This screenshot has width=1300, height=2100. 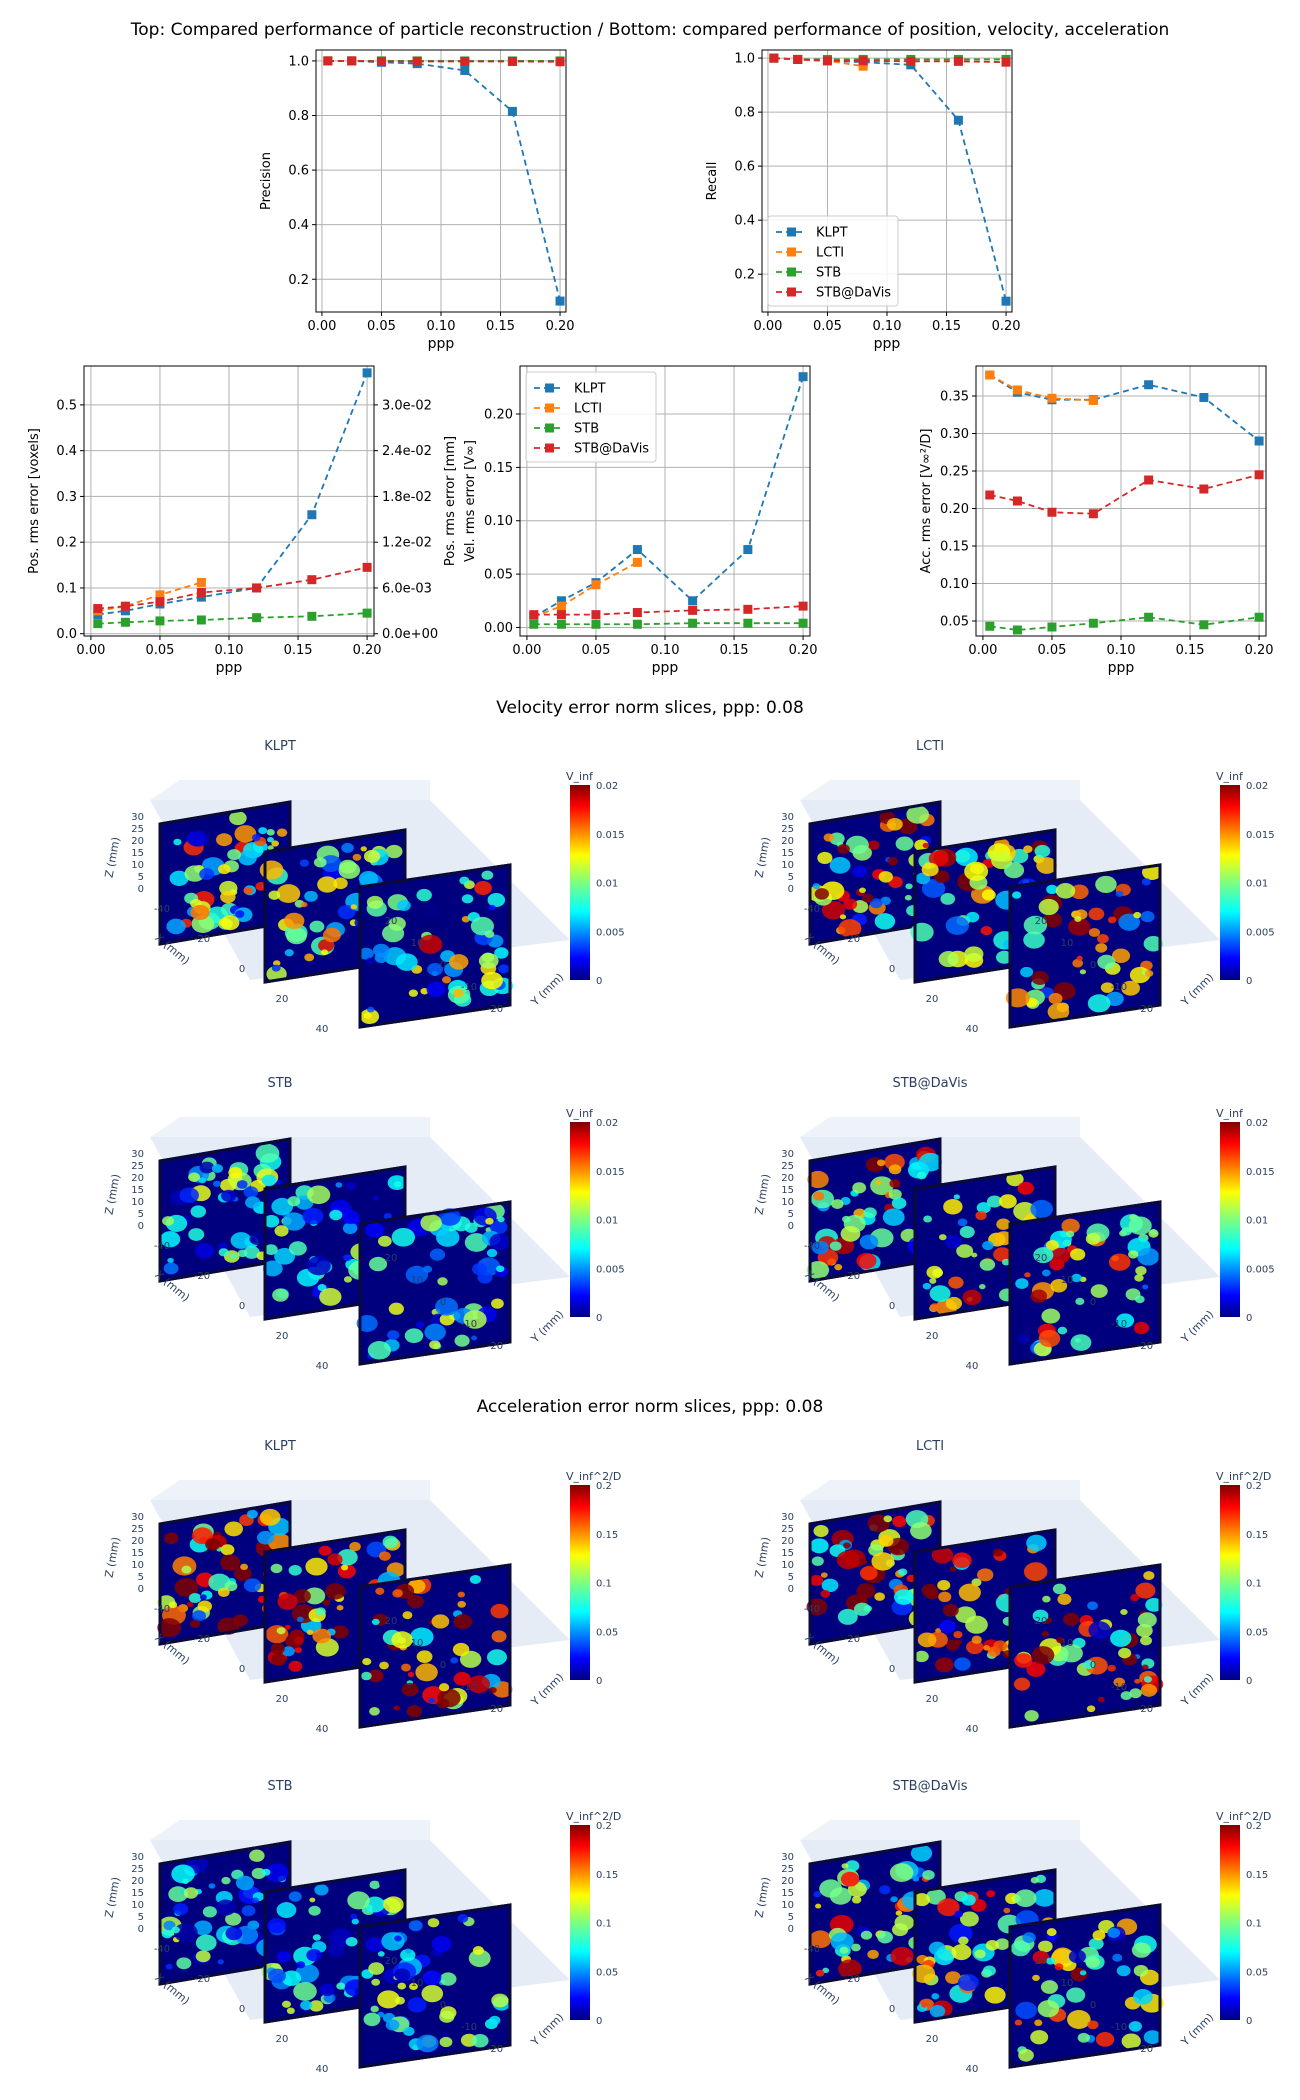 What do you see at coordinates (1067, 1280) in the screenshot?
I see `y-tick-label: 10` at bounding box center [1067, 1280].